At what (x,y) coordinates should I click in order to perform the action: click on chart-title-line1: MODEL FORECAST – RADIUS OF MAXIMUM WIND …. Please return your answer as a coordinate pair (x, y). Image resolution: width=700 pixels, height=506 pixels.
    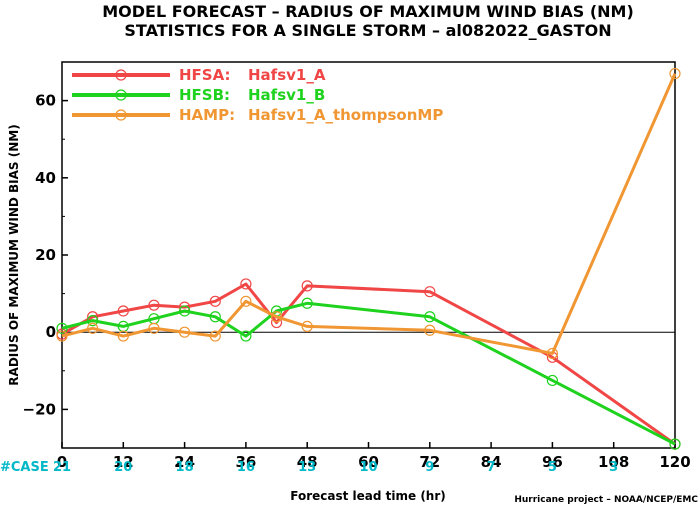
    Looking at the image, I should click on (368, 11).